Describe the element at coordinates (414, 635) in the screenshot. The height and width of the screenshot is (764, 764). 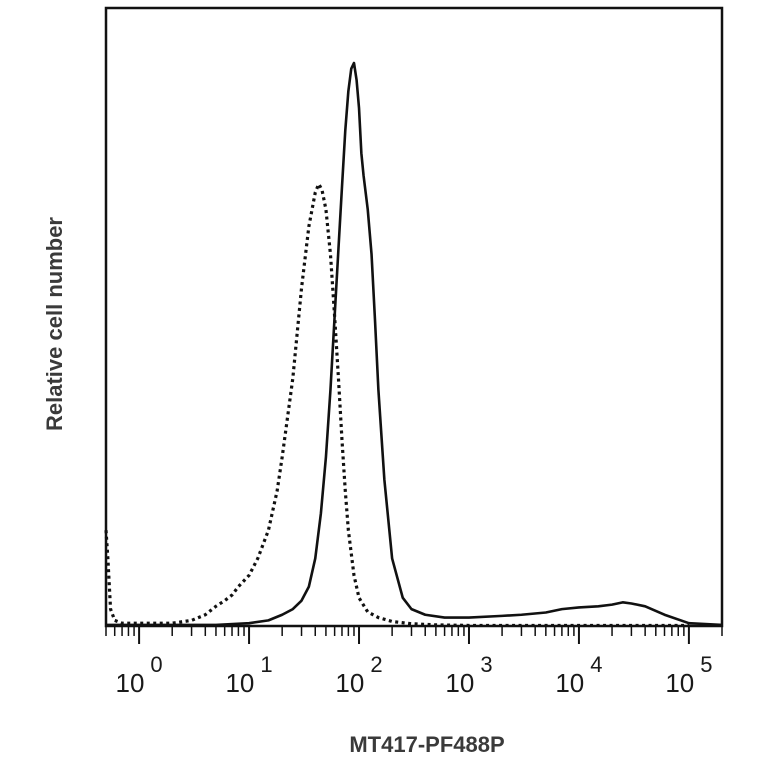
I see `x-axis-ticks` at that location.